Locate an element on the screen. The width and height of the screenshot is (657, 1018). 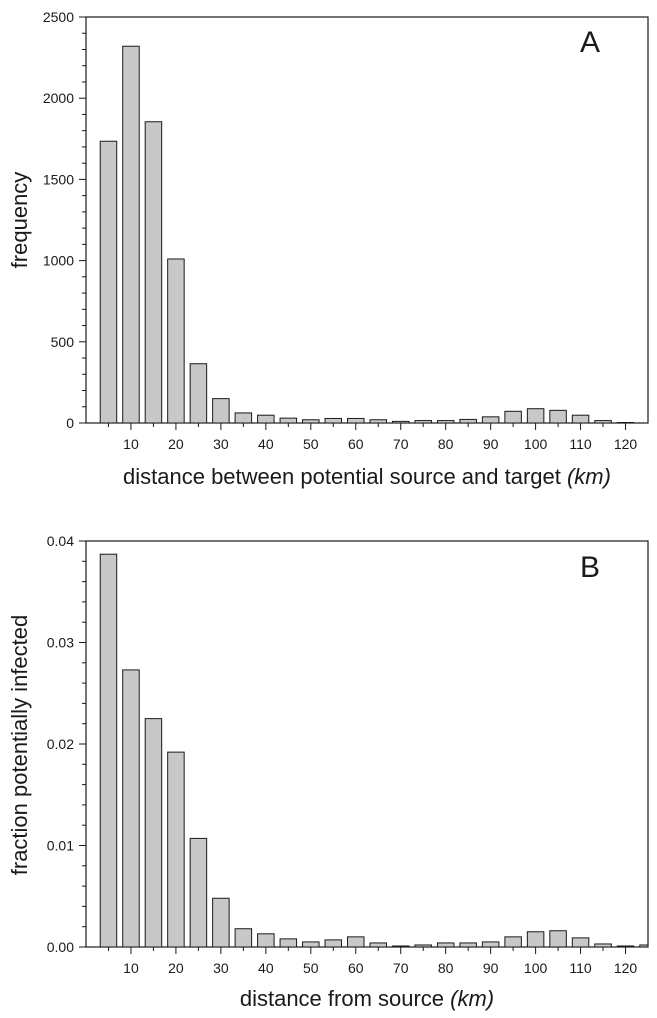
x-tick-label-b-30: 30 is located at coordinates (221, 968).